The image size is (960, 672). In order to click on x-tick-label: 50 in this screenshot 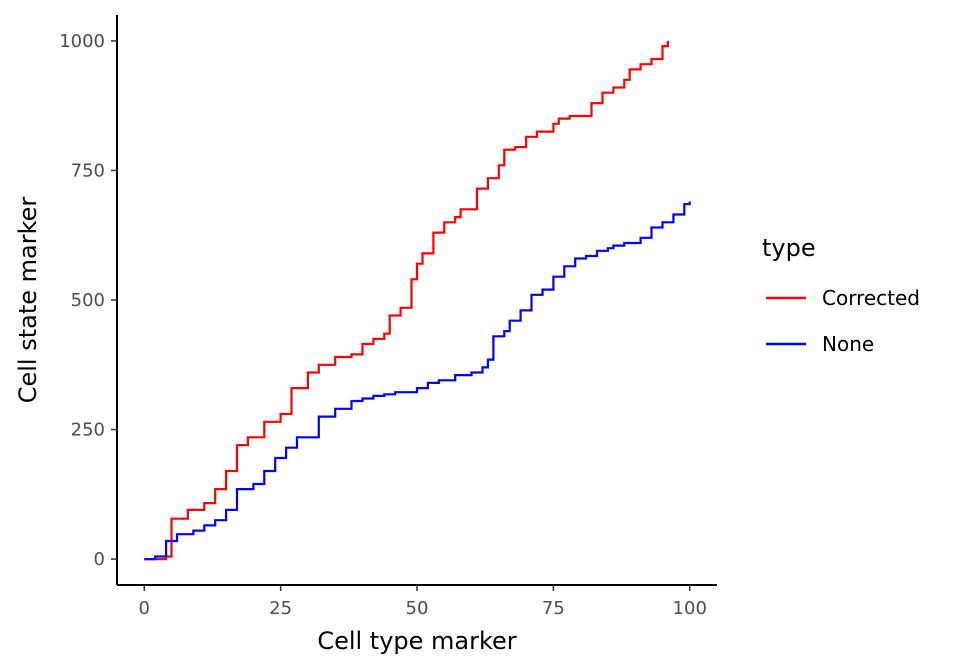, I will do `click(417, 608)`.